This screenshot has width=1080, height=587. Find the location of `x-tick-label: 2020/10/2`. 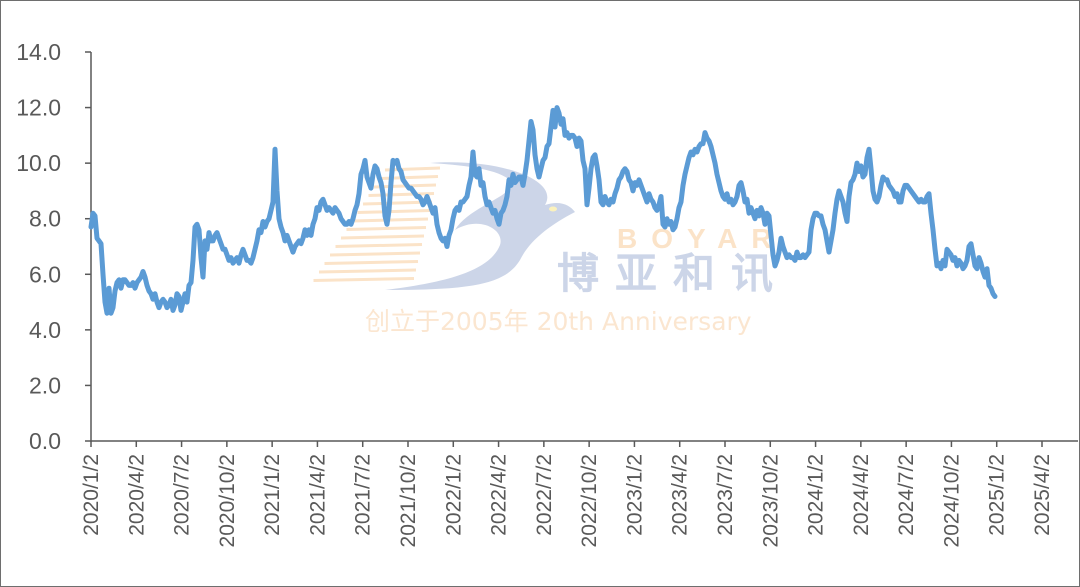

x-tick-label: 2020/10/2 is located at coordinates (227, 500).